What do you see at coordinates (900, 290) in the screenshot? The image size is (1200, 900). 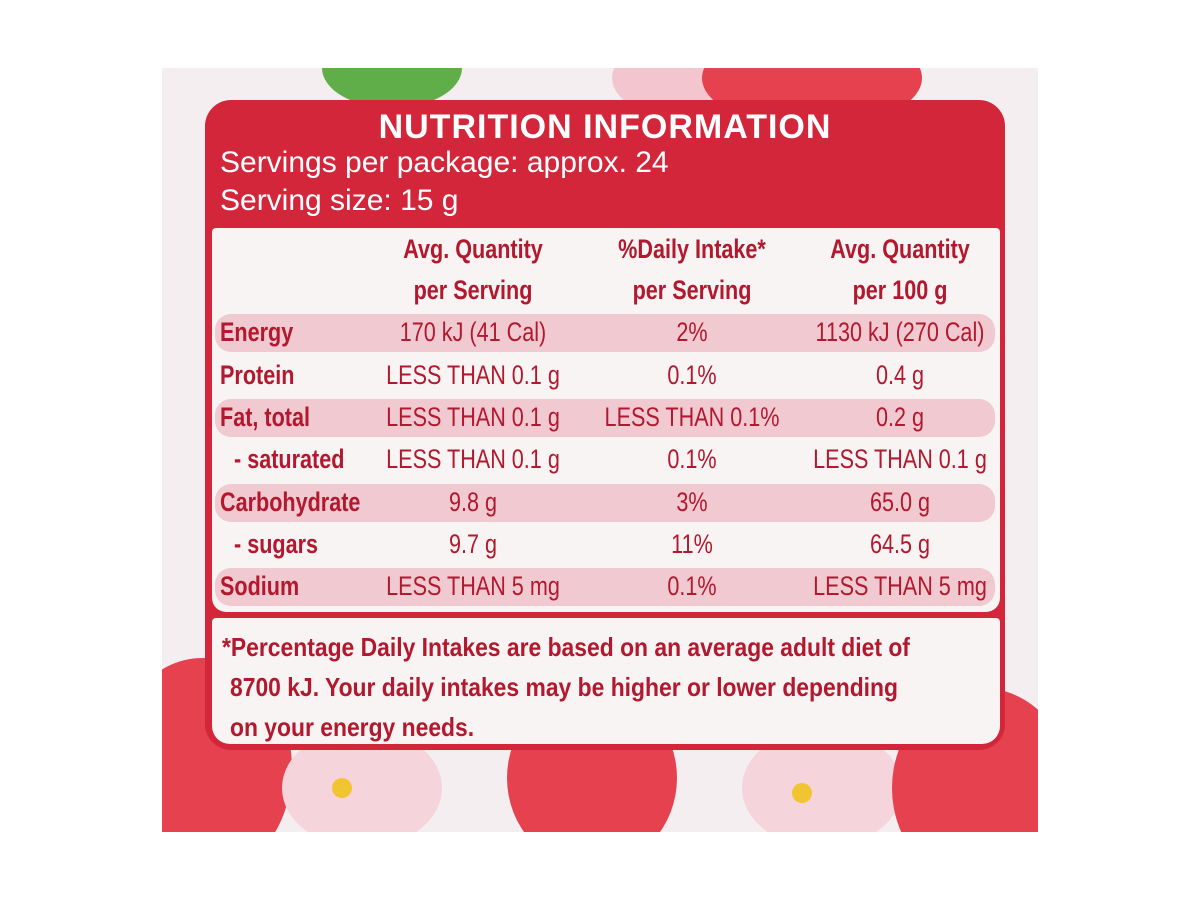 I see `column-header: per 100 g` at bounding box center [900, 290].